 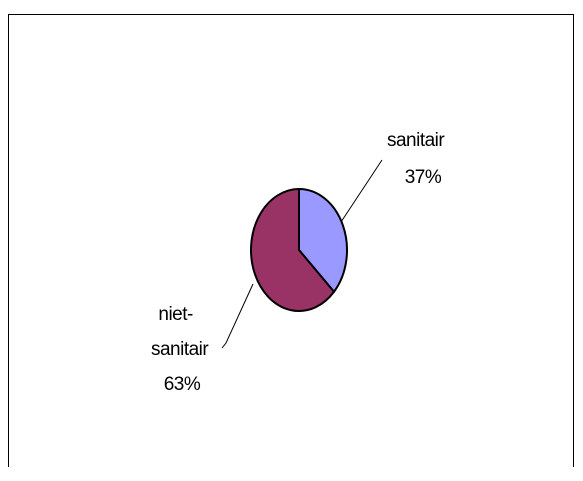 I want to click on pie-slices, so click(x=299, y=249).